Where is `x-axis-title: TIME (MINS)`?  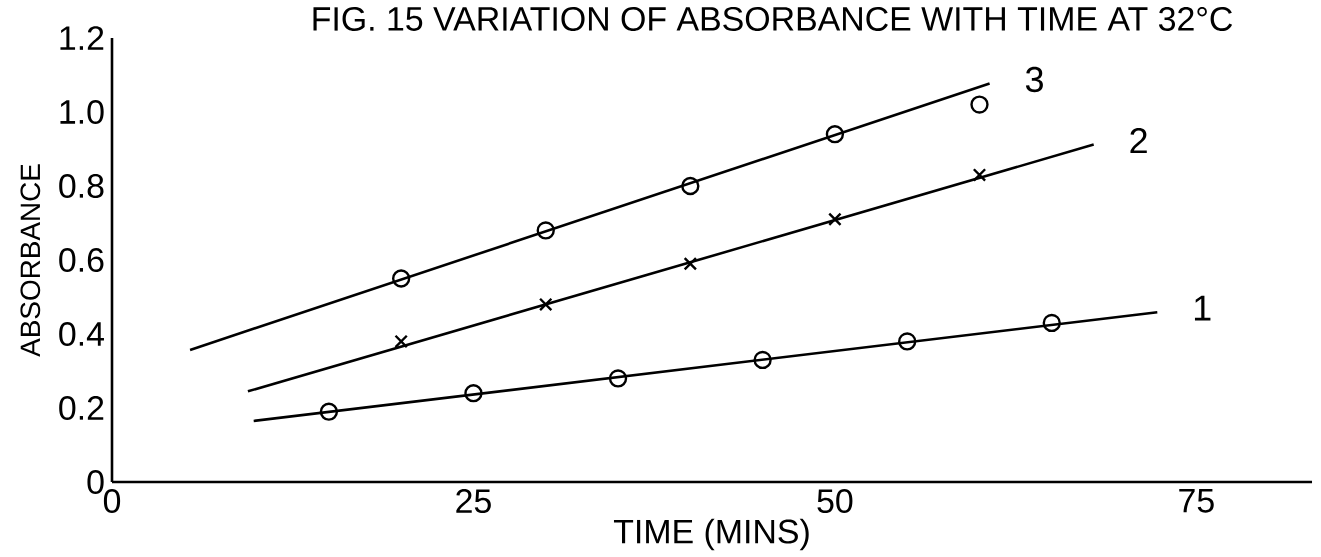
x-axis-title: TIME (MINS) is located at coordinates (711, 534).